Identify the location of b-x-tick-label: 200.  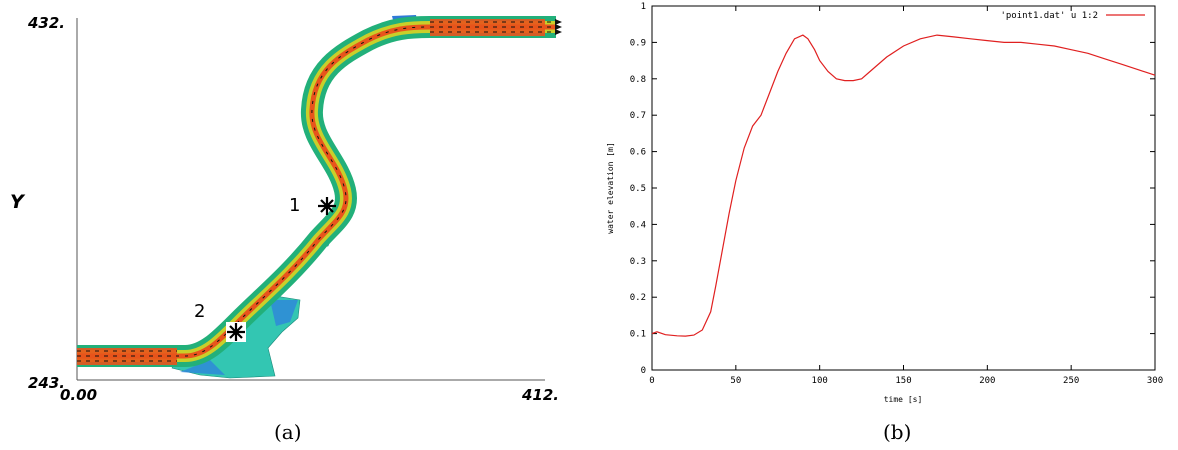
(987, 381).